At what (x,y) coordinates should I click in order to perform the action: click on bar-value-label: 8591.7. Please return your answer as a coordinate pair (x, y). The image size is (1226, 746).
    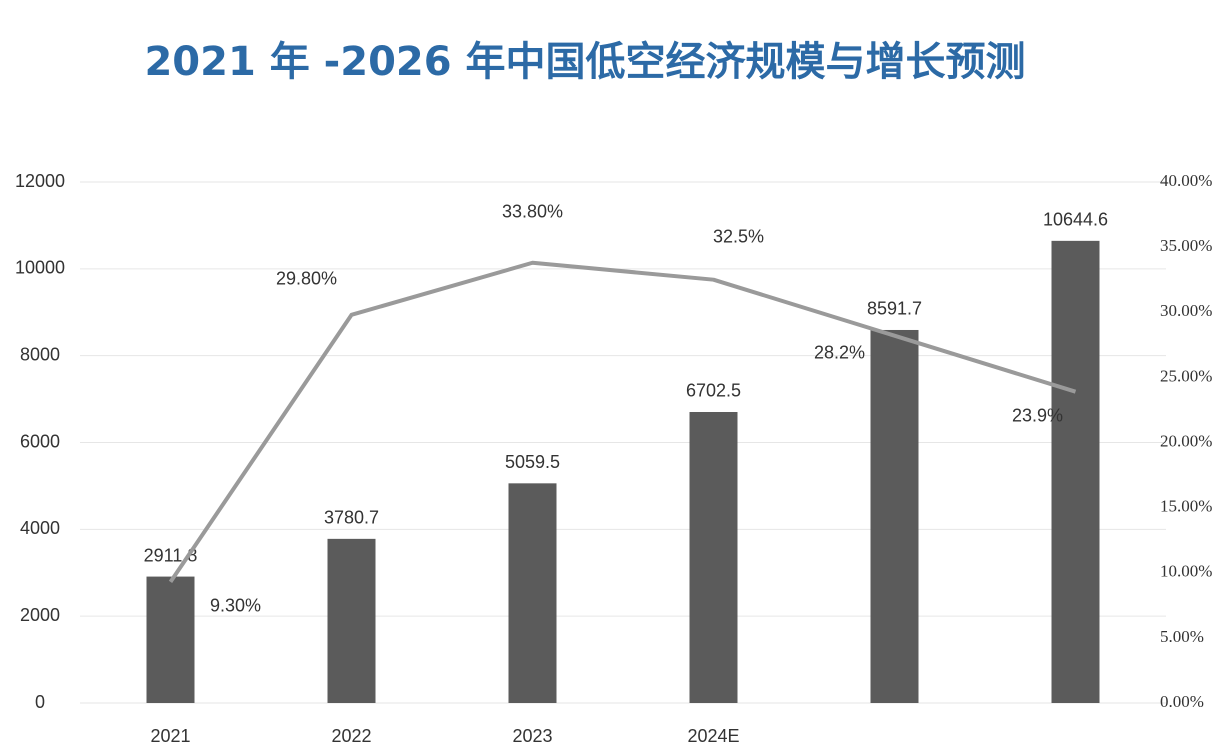
    Looking at the image, I should click on (894, 309).